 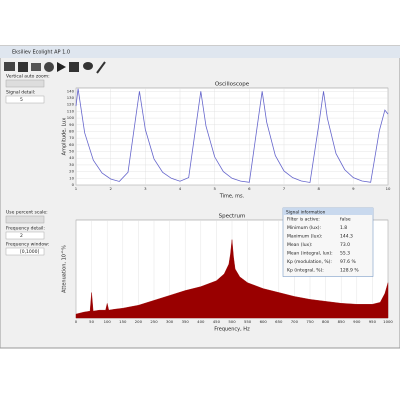 What do you see at coordinates (23, 67) in the screenshot?
I see `save-icon` at bounding box center [23, 67].